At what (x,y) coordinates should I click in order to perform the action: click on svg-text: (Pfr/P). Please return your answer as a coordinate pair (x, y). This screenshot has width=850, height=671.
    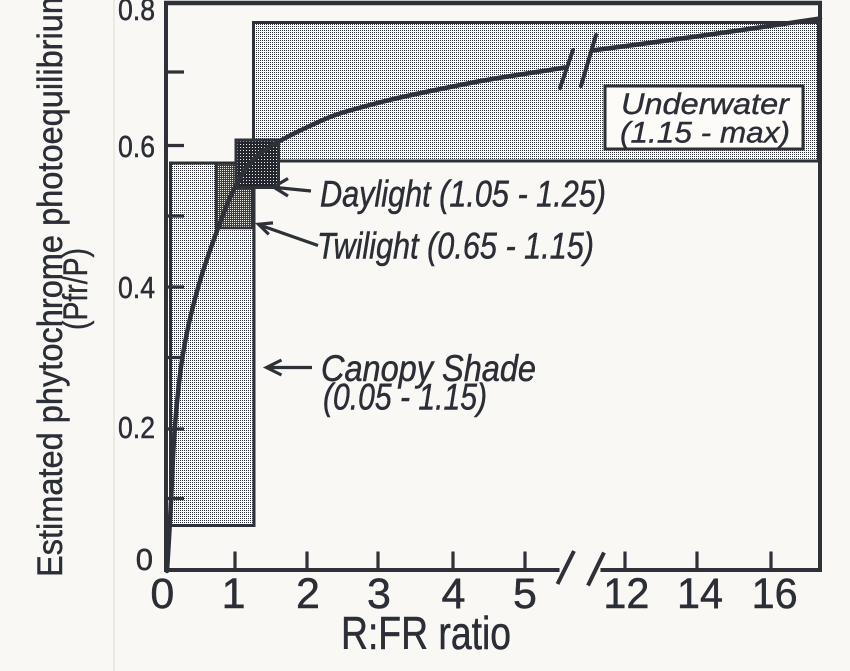
    Looking at the image, I should click on (76, 289).